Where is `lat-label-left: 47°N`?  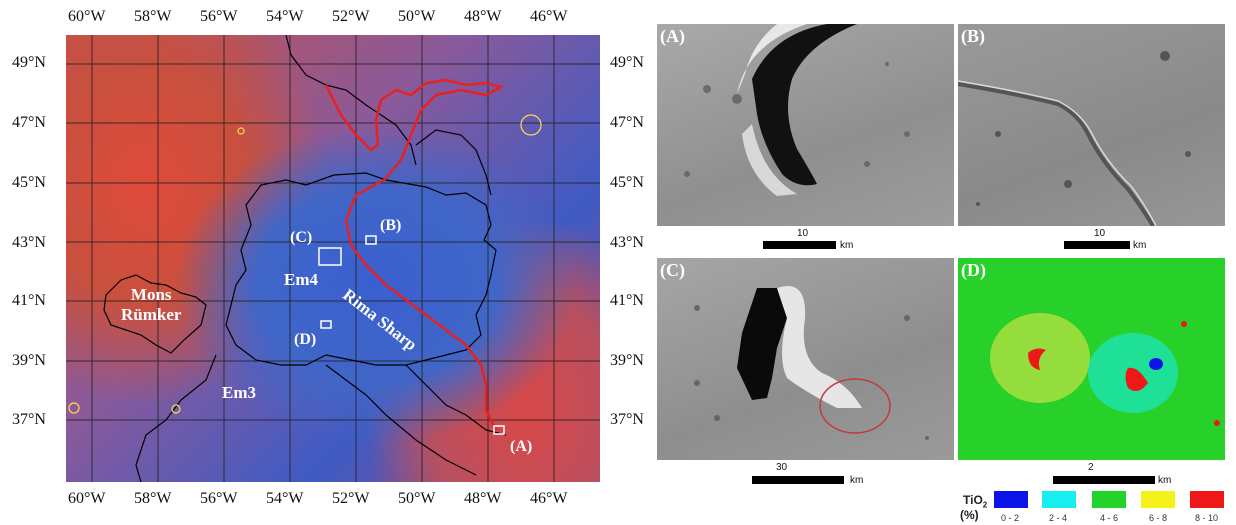 lat-label-left: 47°N is located at coordinates (29, 122).